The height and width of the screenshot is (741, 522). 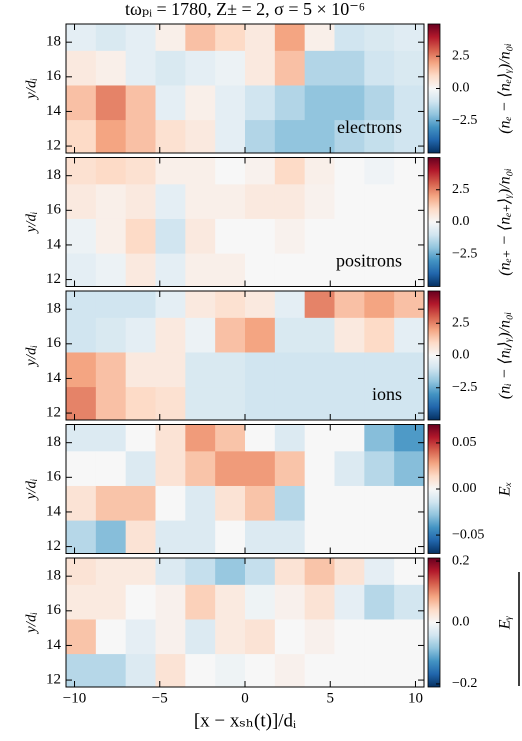 What do you see at coordinates (461, 322) in the screenshot?
I see `colorbar-tick-label: 2.5` at bounding box center [461, 322].